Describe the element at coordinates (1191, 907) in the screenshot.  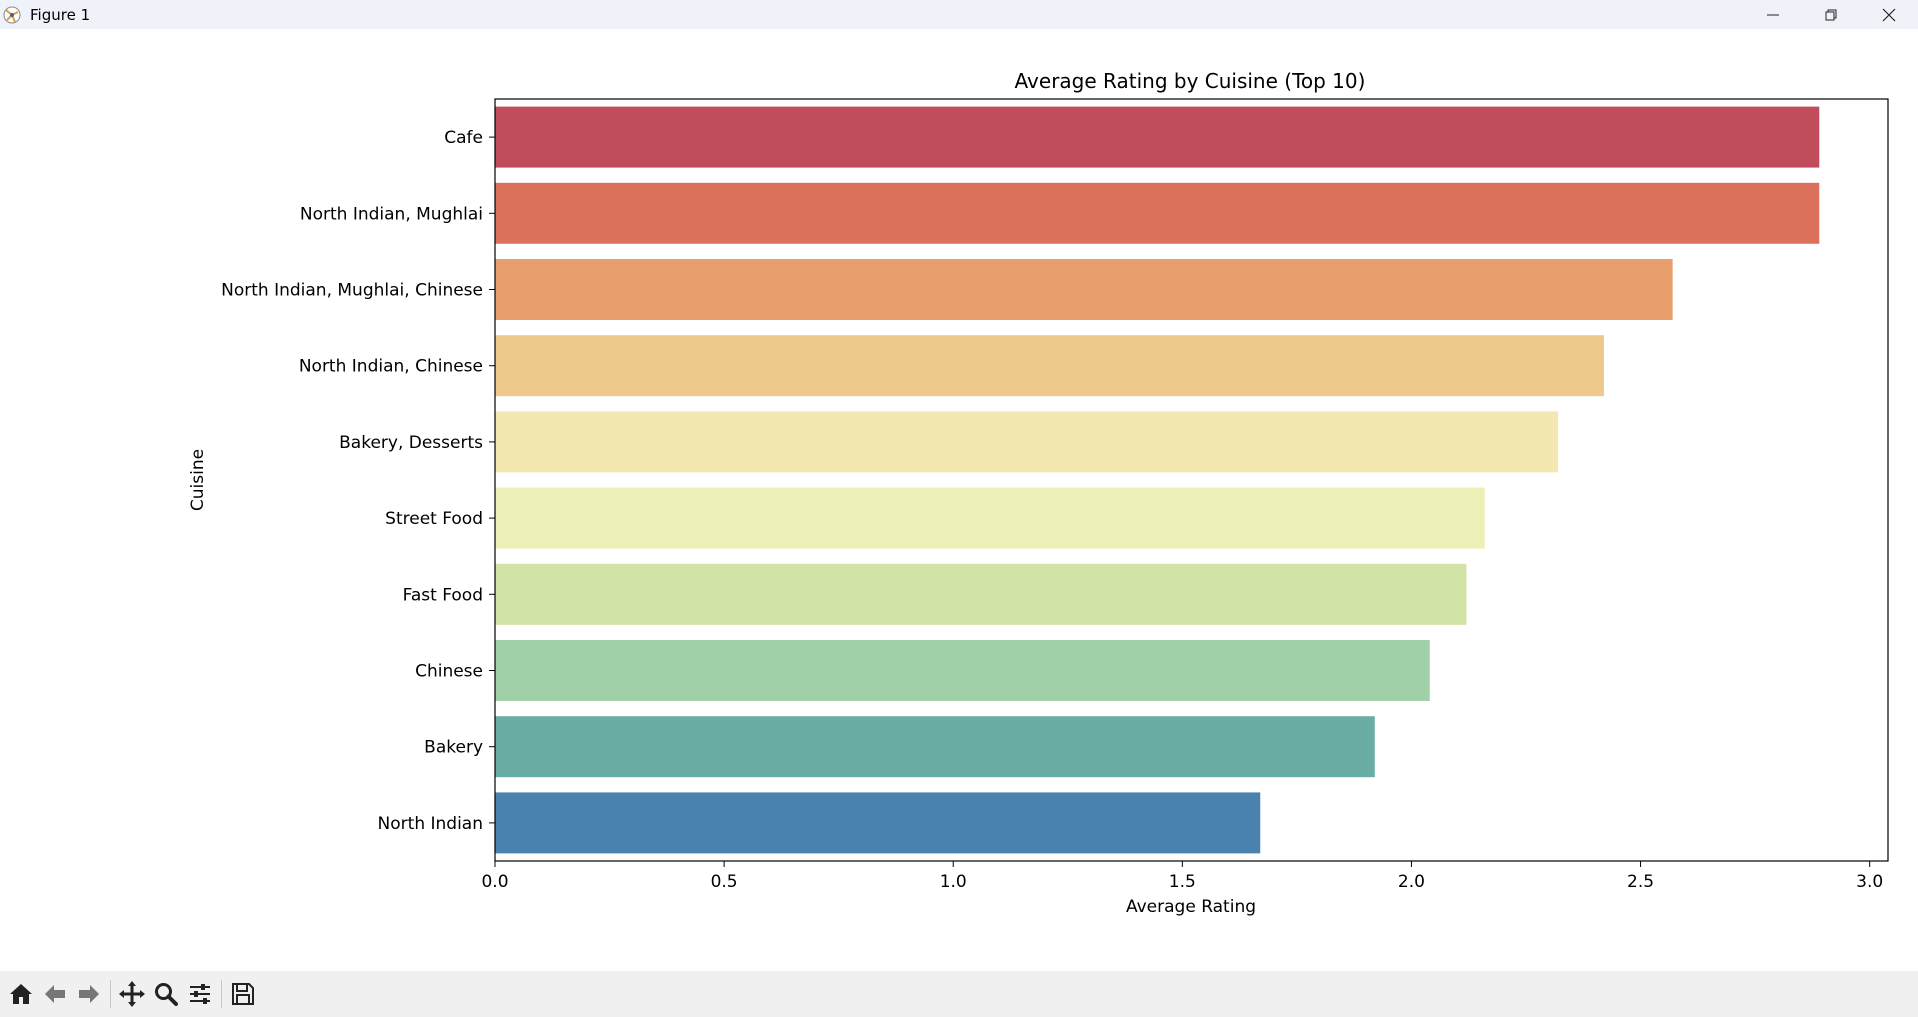
I see `x-axis-label: Average Rating` at that location.